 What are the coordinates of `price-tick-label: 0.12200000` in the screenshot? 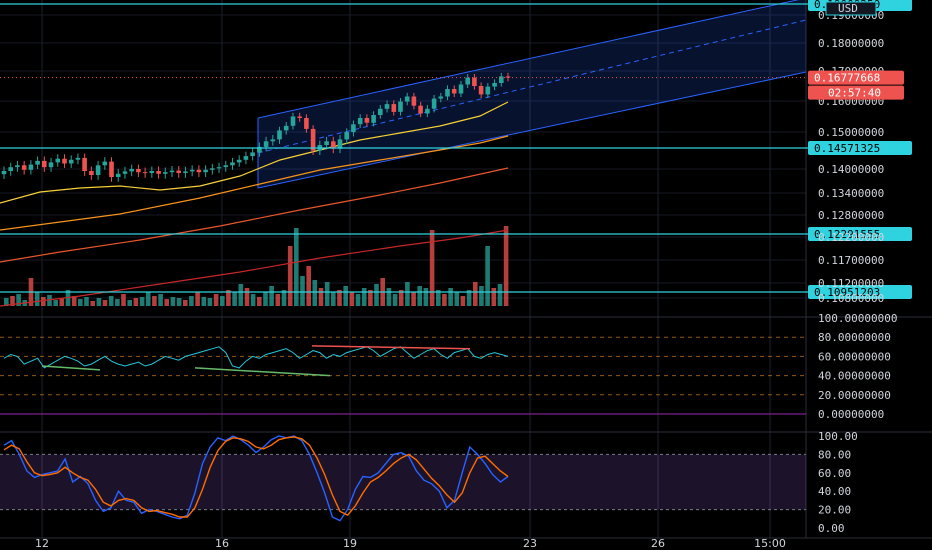 It's located at (851, 237).